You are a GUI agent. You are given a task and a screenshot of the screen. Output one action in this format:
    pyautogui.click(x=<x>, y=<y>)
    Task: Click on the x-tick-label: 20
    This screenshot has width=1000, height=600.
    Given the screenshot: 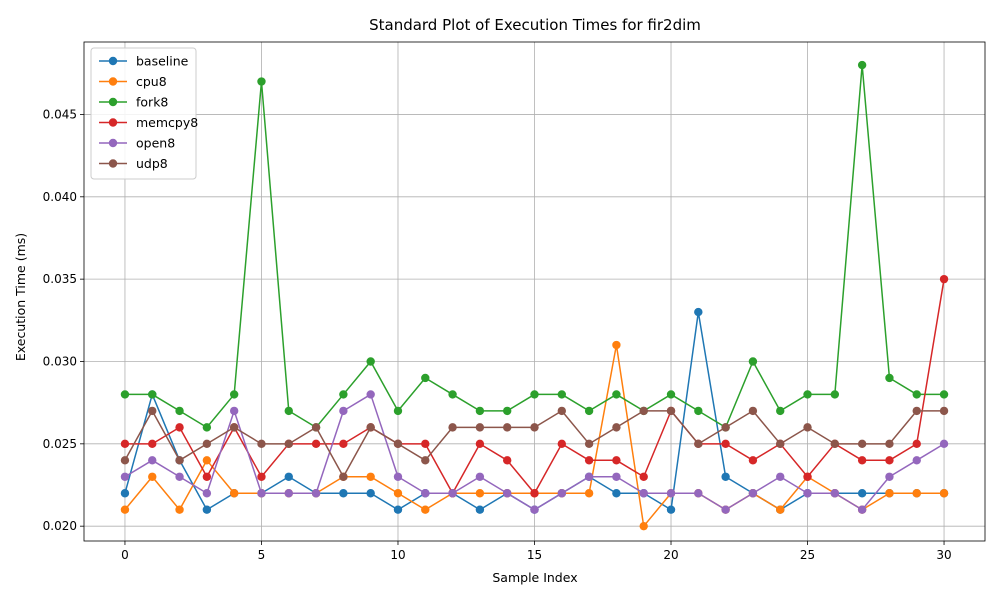 What is the action you would take?
    pyautogui.click(x=670, y=555)
    